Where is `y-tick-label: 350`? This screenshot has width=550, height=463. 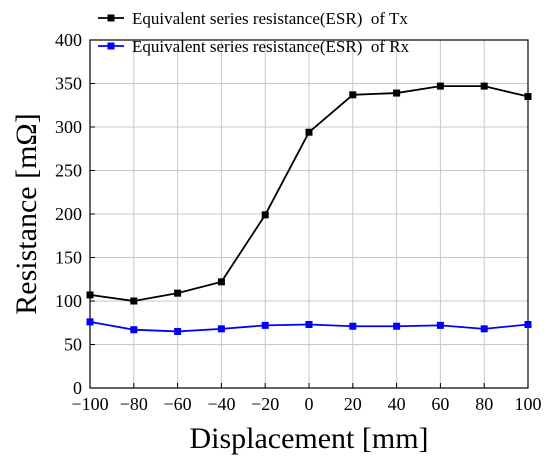 y-tick-label: 350 is located at coordinates (68, 84).